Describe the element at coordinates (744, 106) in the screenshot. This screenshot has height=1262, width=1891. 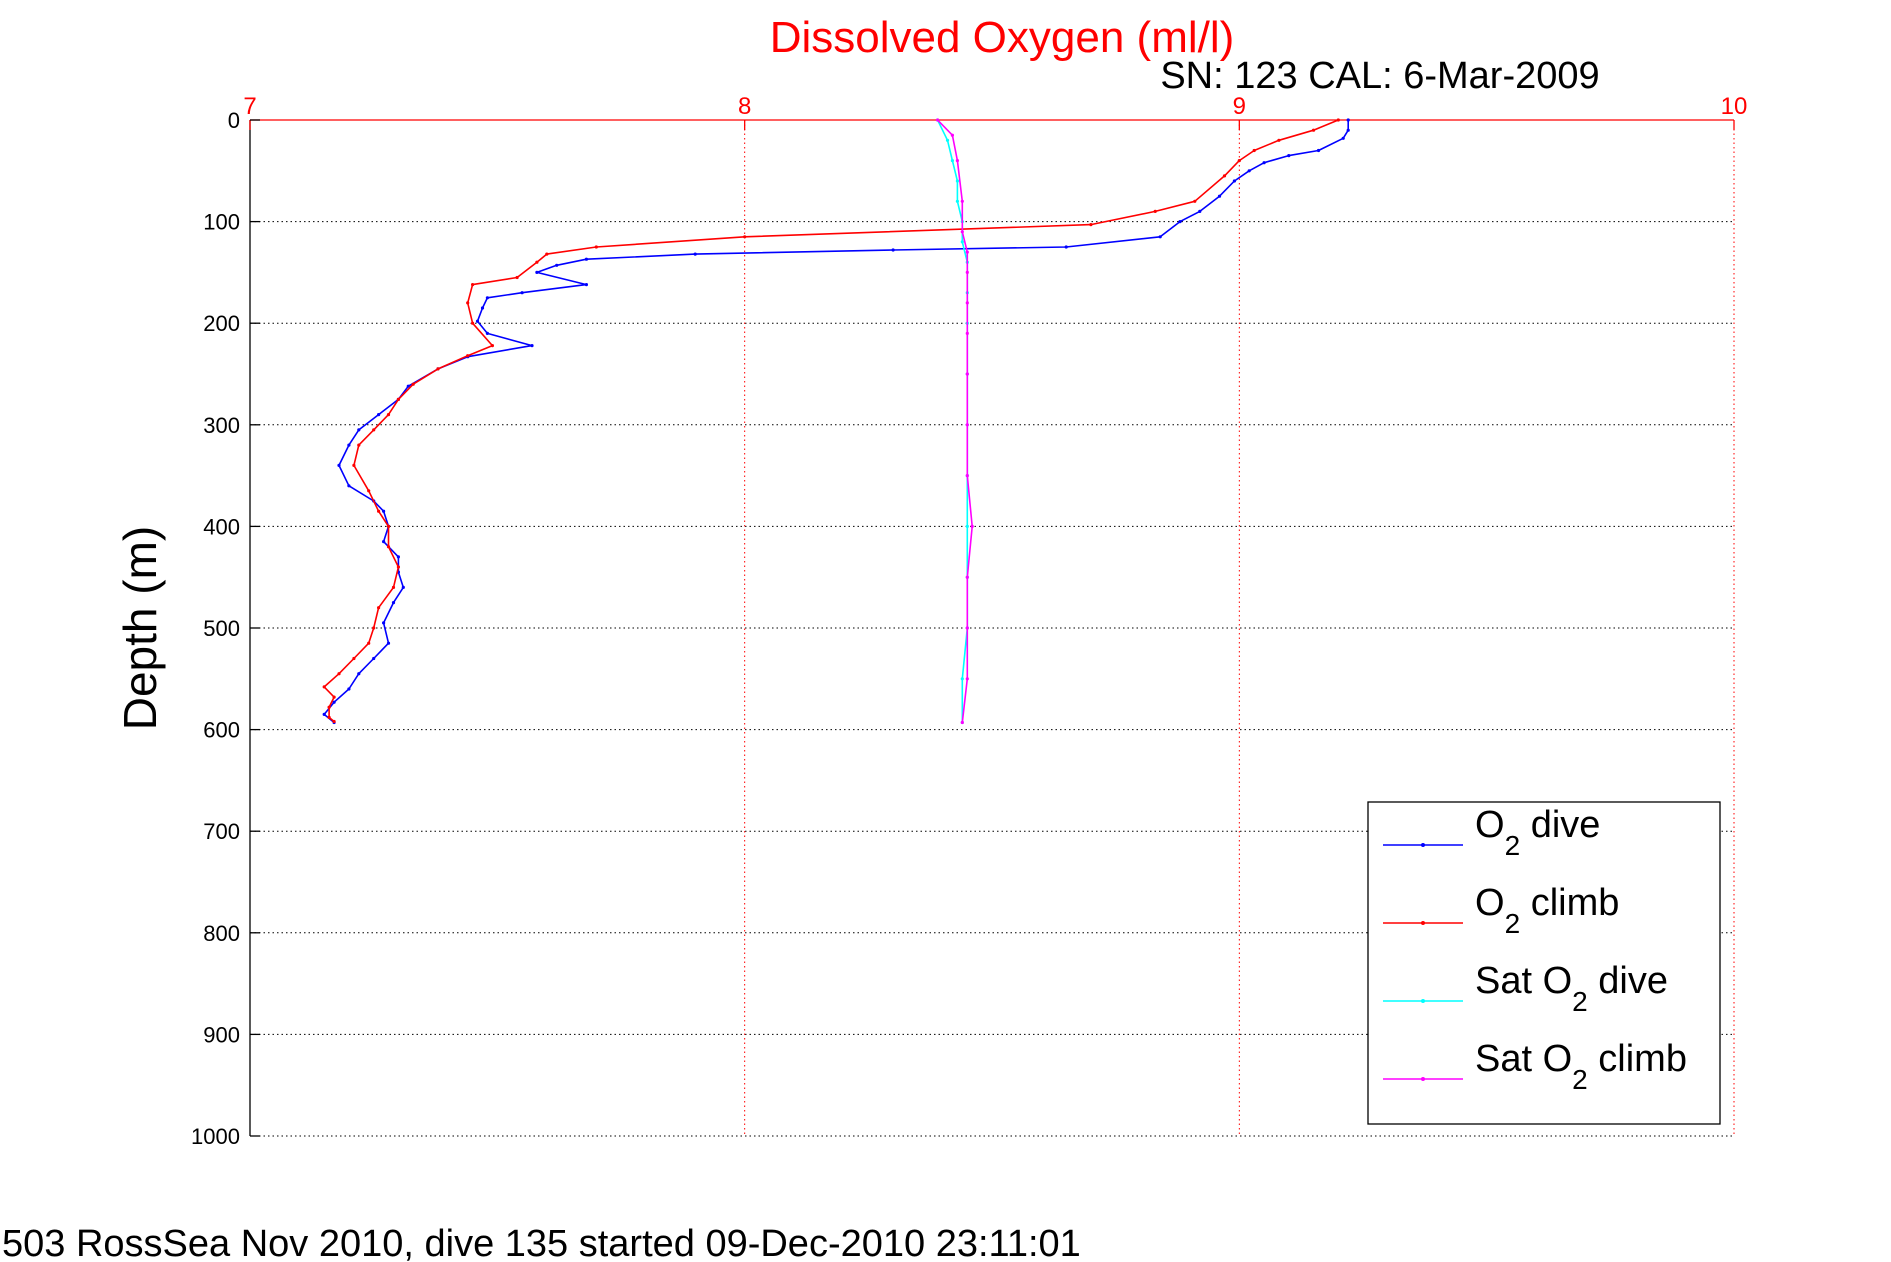
I see `x-tick-label-1: 8` at that location.